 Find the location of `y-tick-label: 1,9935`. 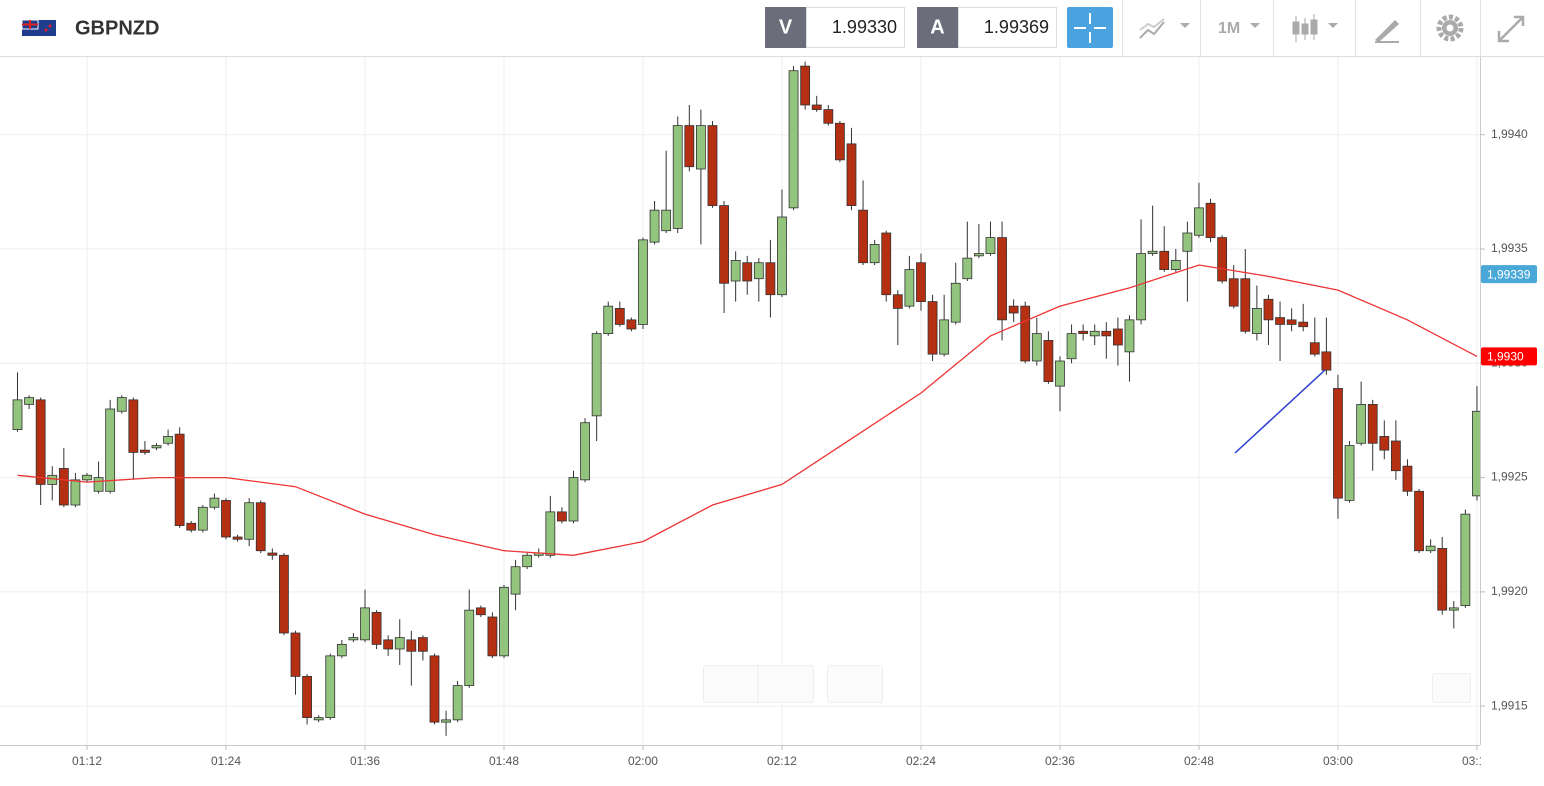

y-tick-label: 1,9935 is located at coordinates (1509, 248).